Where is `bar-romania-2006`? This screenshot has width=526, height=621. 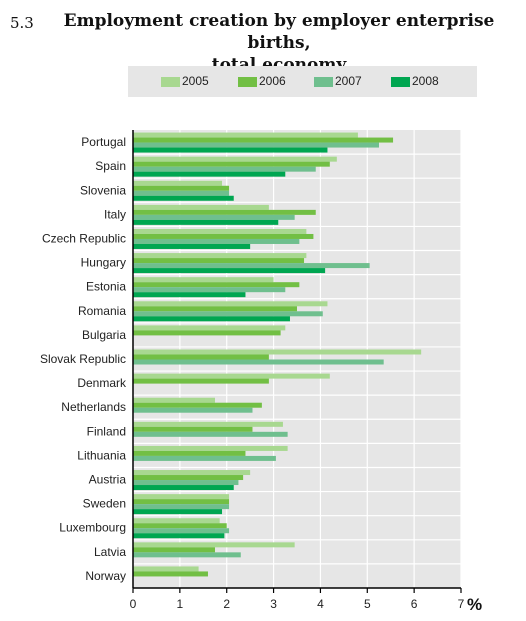
bar-romania-2006 is located at coordinates (215, 309).